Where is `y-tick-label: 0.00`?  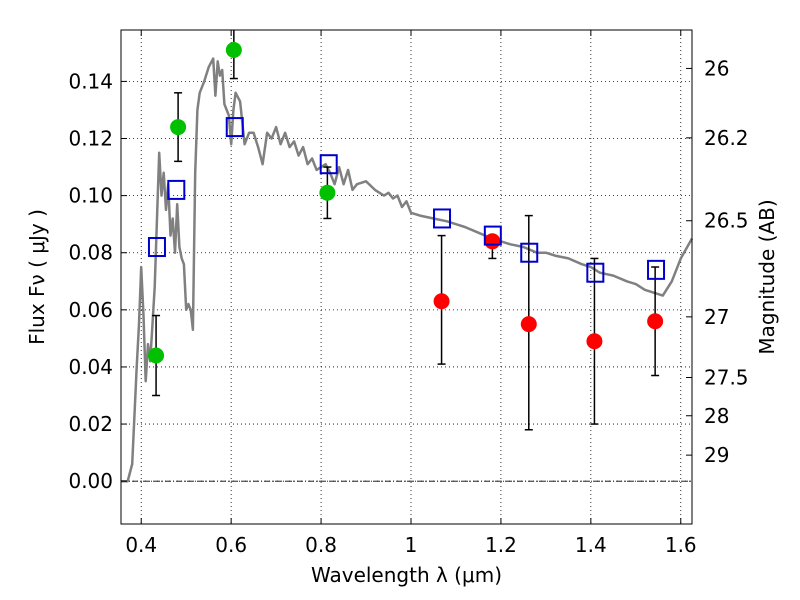 y-tick-label: 0.00 is located at coordinates (90, 481).